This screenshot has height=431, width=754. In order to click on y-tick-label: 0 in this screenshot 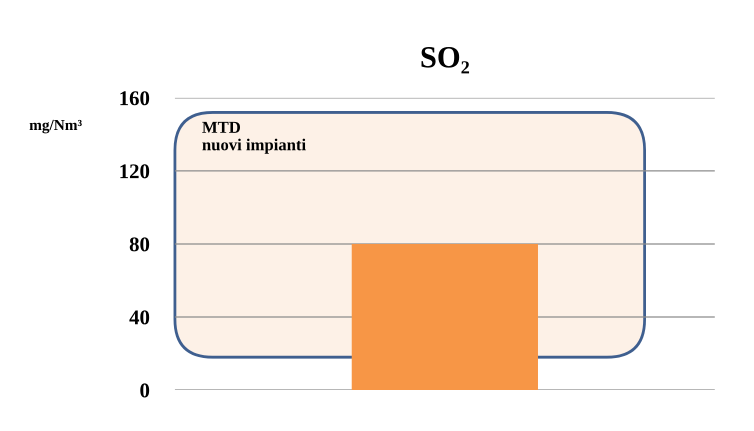, I will do `click(145, 390)`.